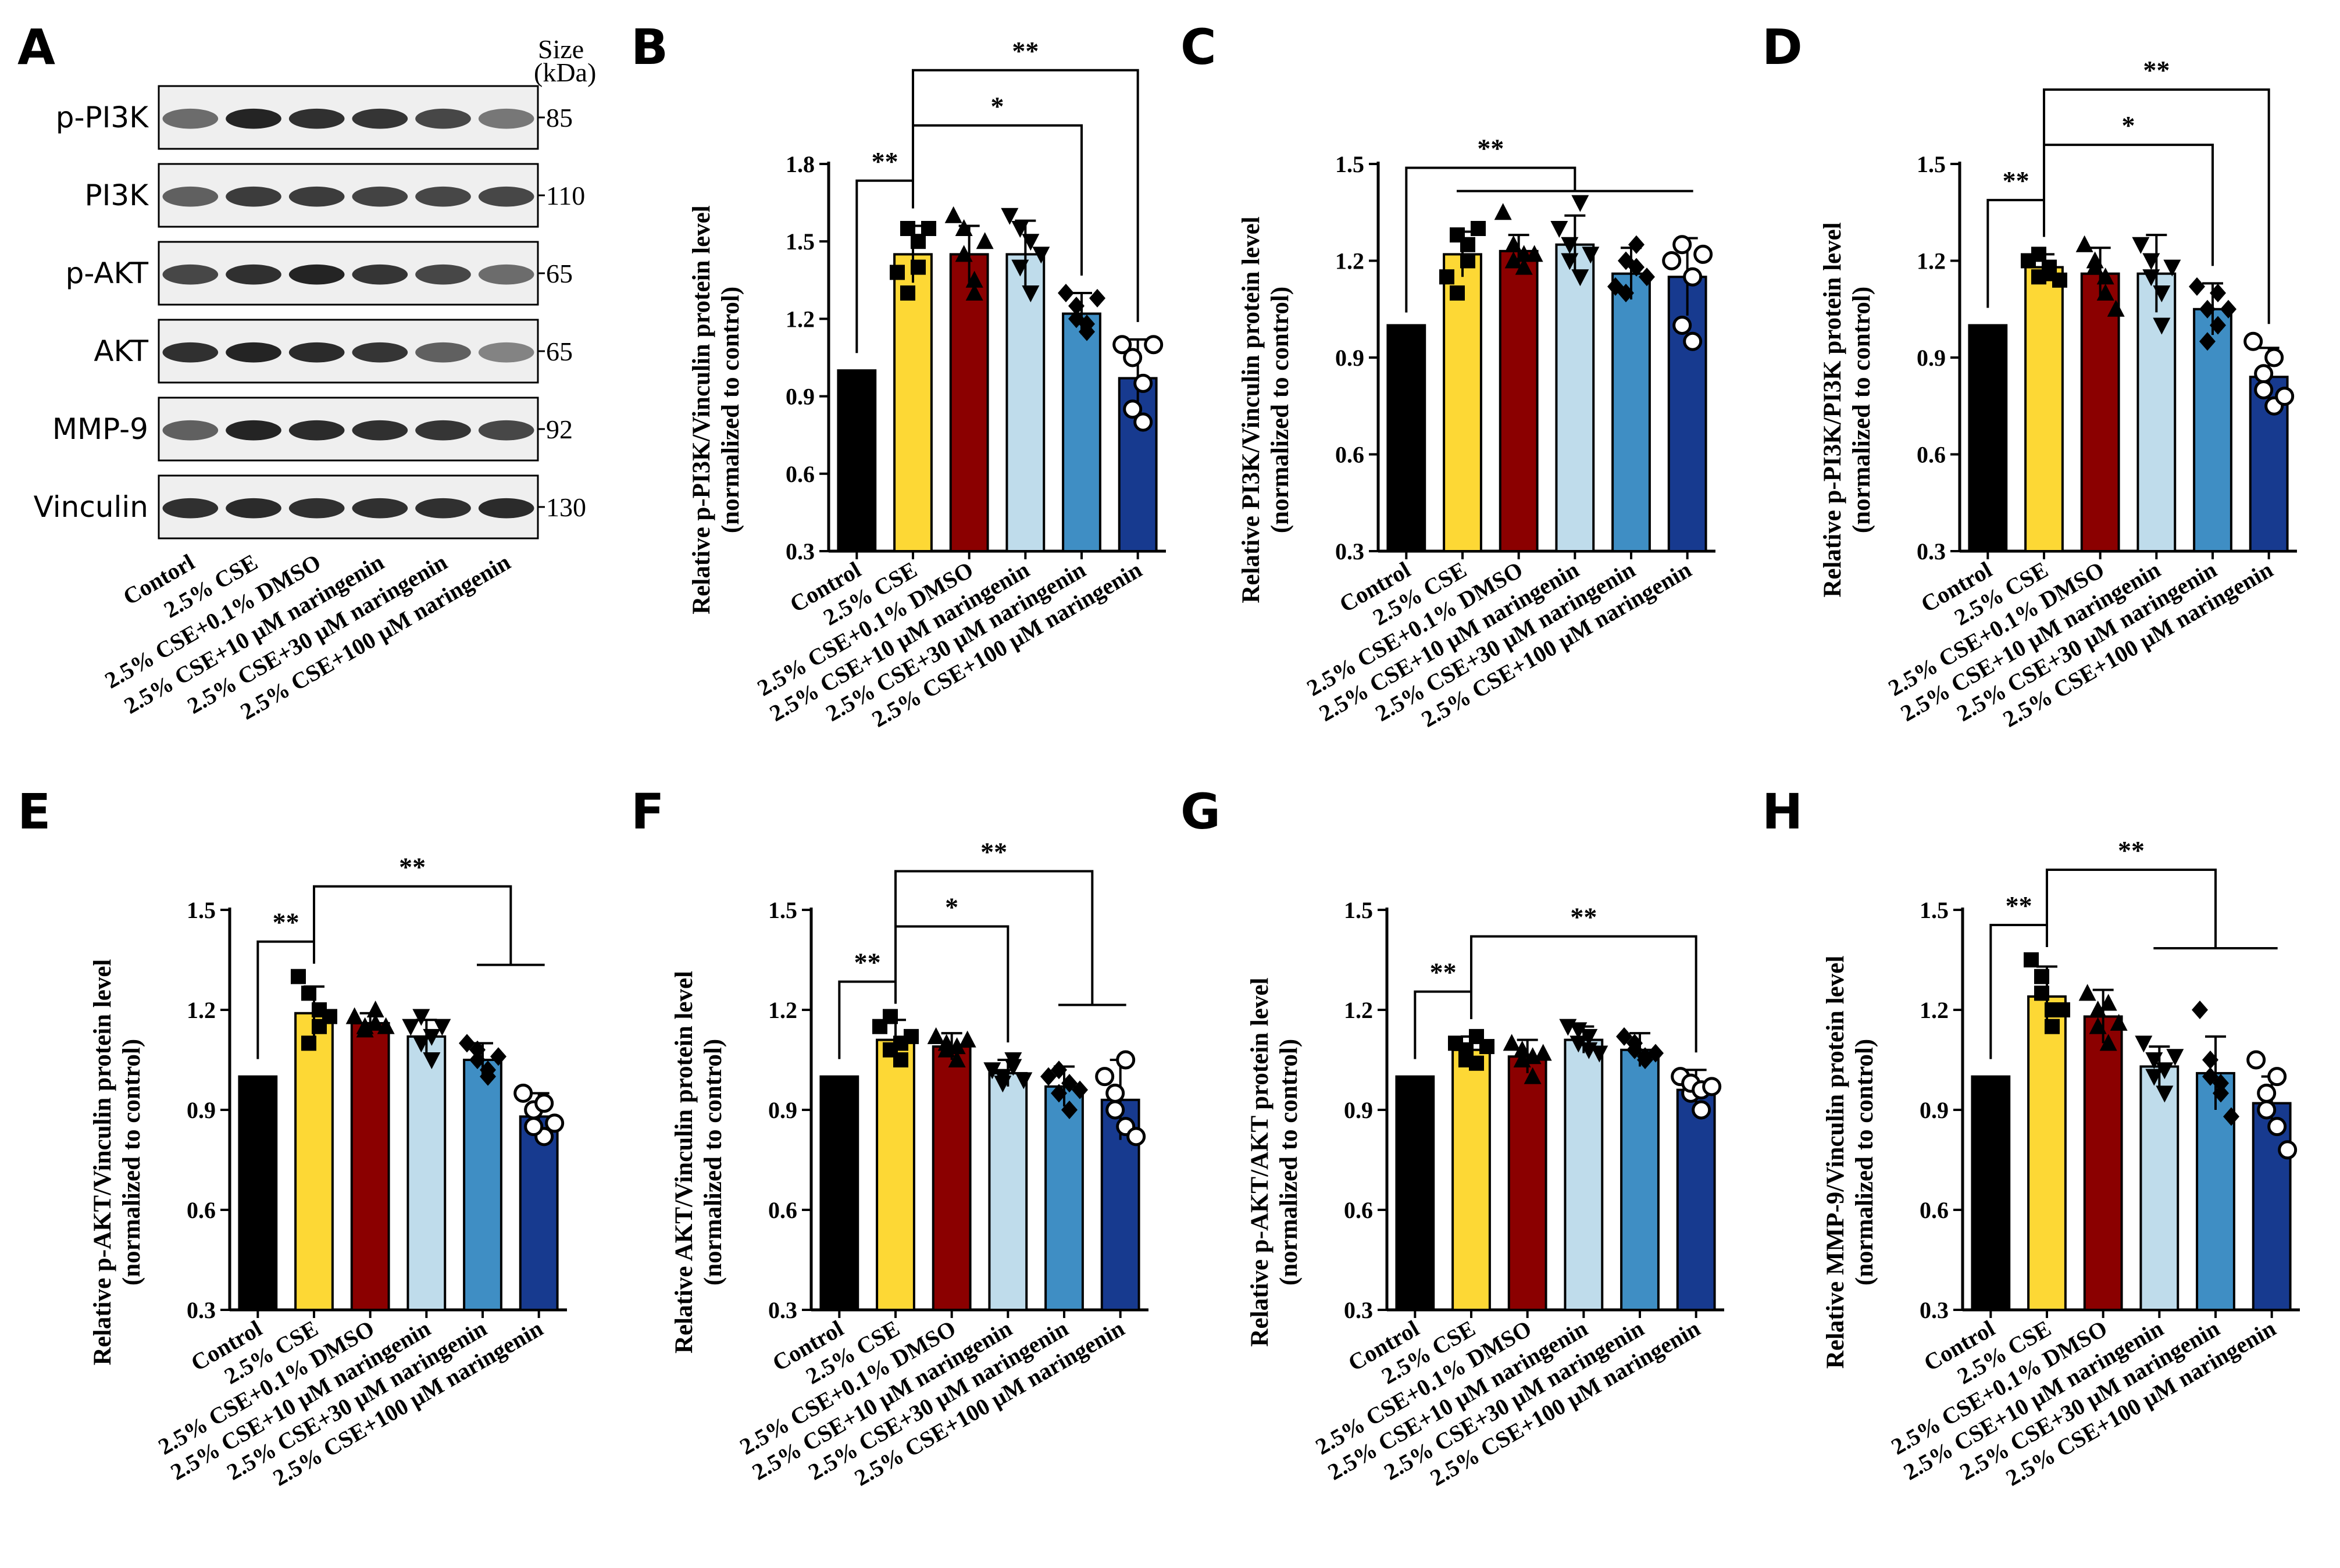 The image size is (2340, 1568). What do you see at coordinates (560, 429) in the screenshot?
I see `blot-size-value: 92` at bounding box center [560, 429].